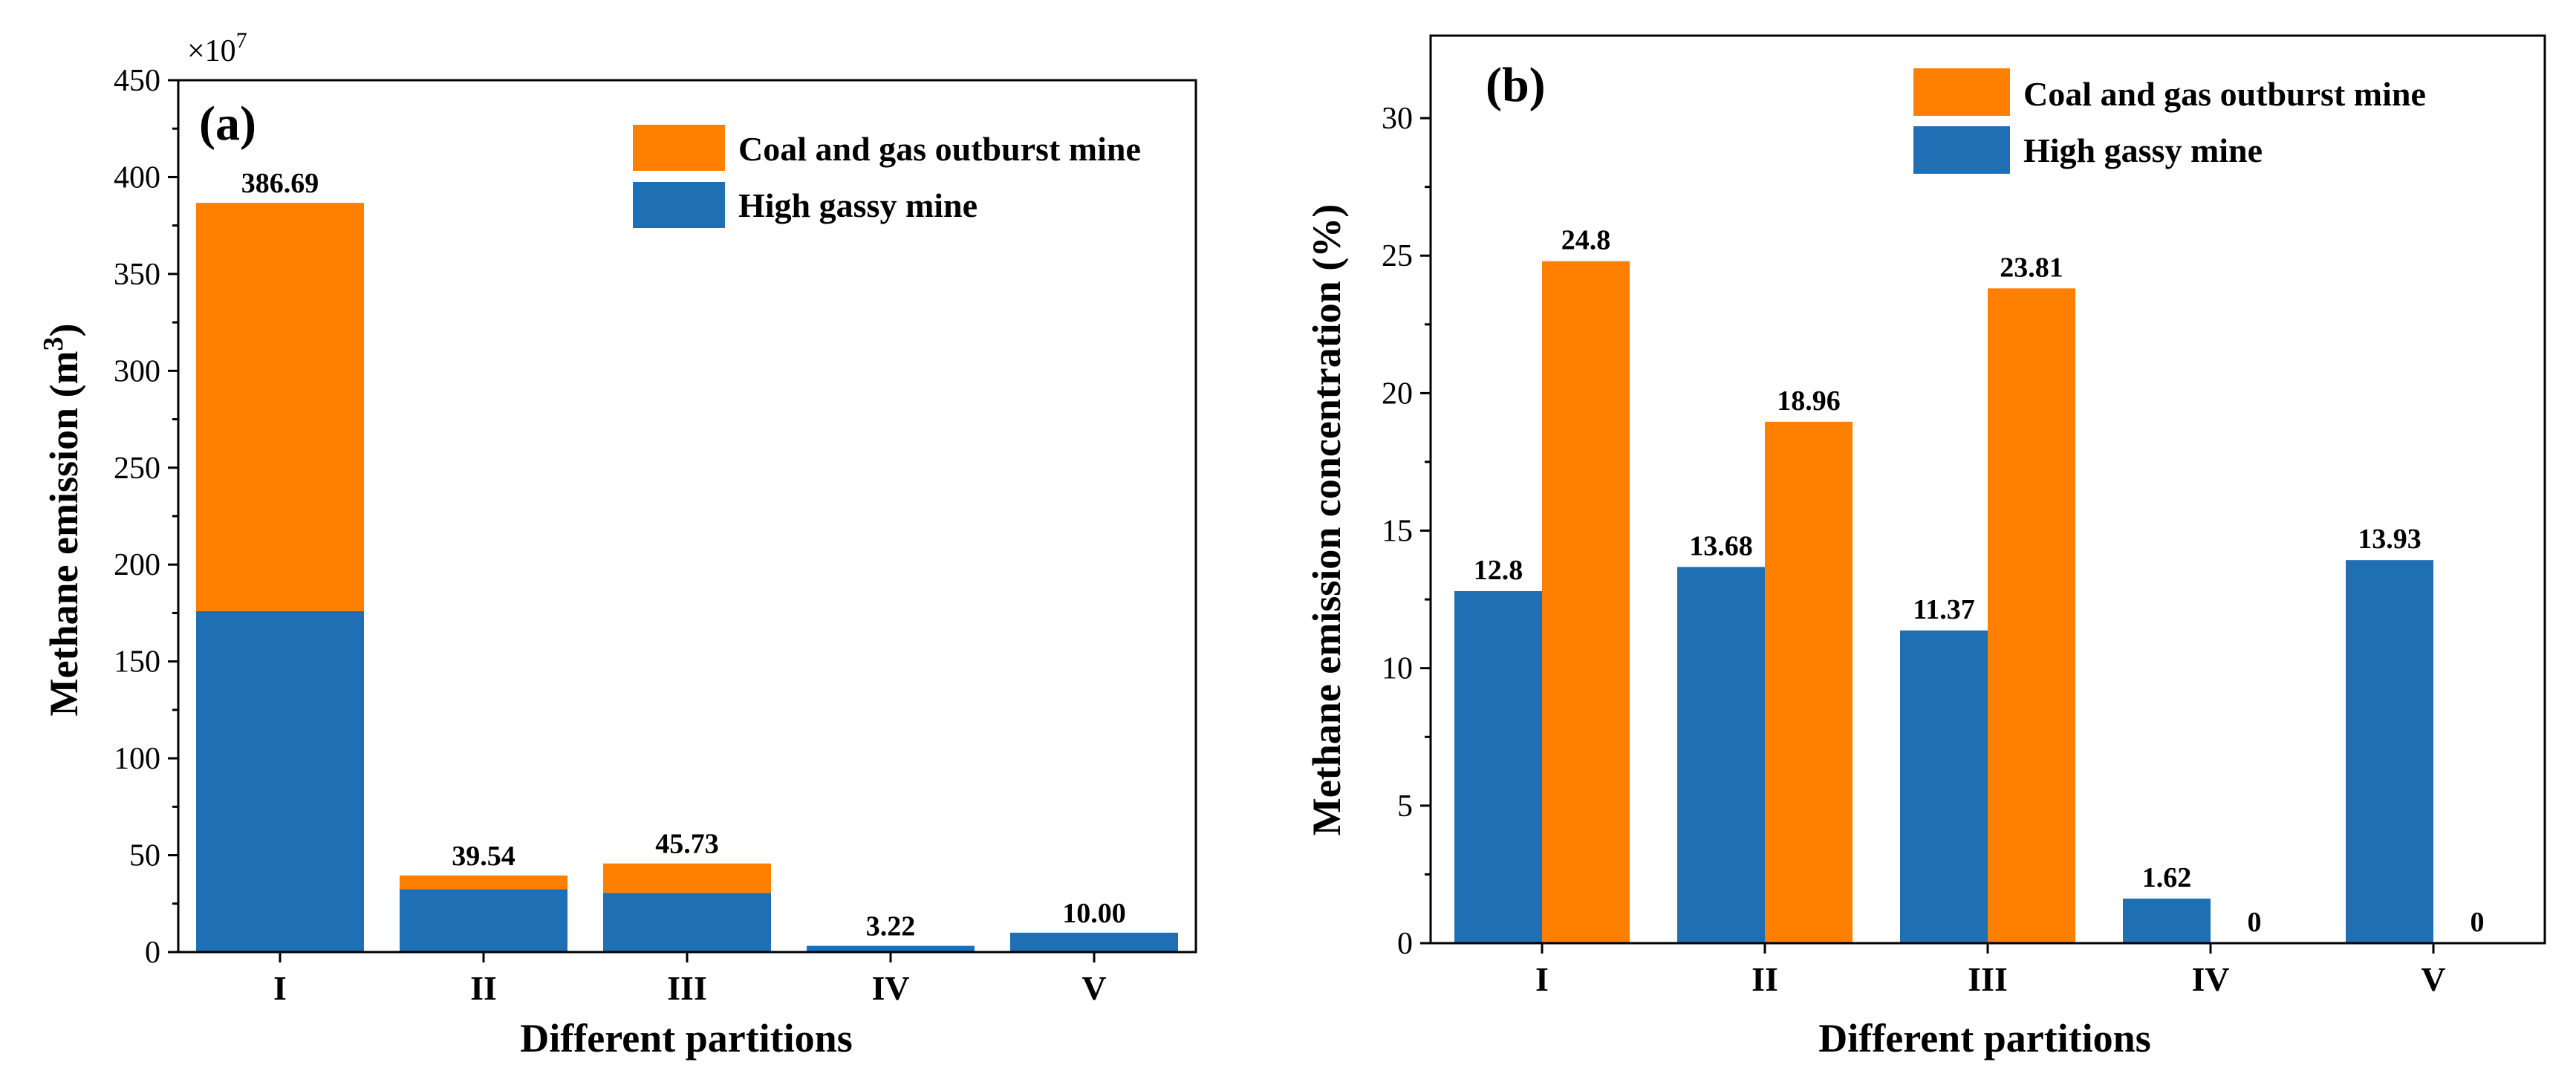 This screenshot has height=1085, width=2576. What do you see at coordinates (1498, 570) in the screenshot?
I see `data-label-b-I-high-gassy: 12.8` at bounding box center [1498, 570].